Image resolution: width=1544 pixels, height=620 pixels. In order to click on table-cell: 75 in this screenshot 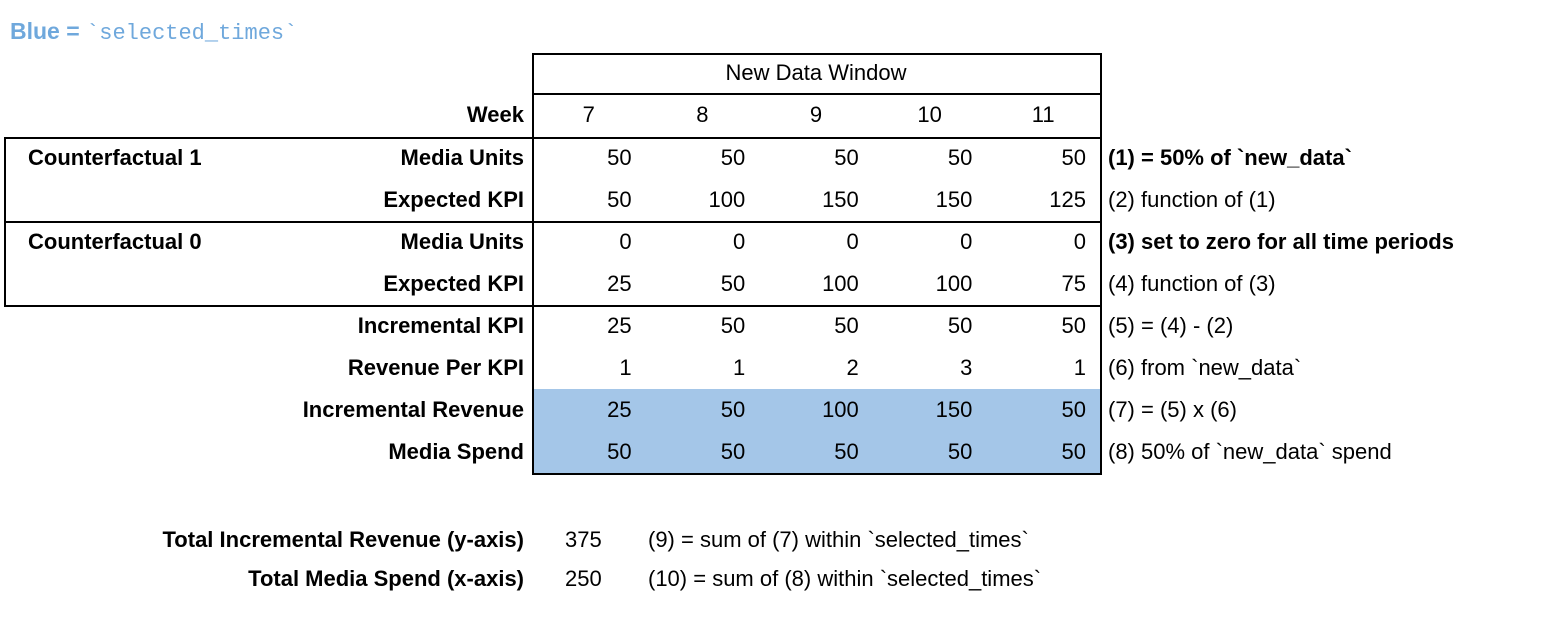, I will do `click(1073, 283)`.